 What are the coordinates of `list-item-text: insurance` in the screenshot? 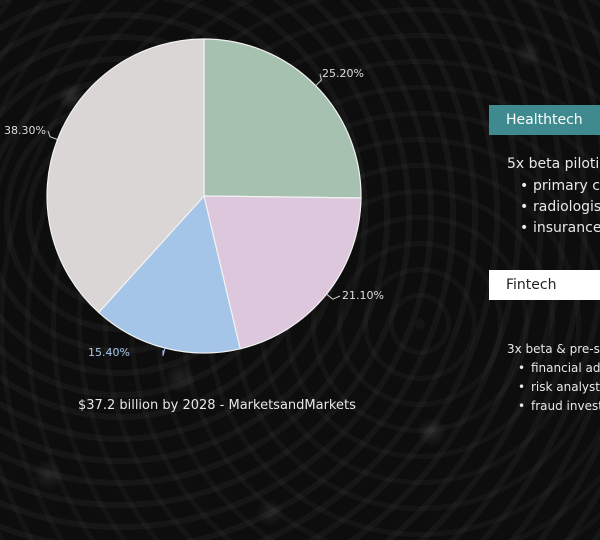 It's located at (566, 228).